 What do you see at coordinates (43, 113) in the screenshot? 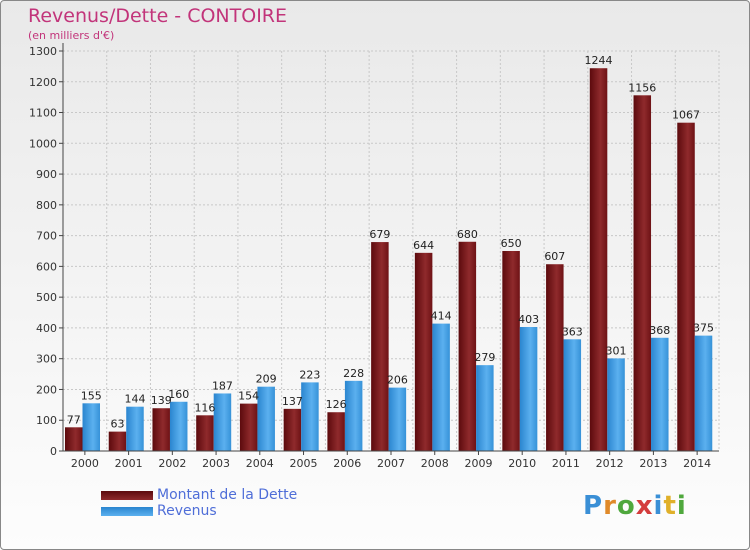
I see `y-tick-label: 1100` at bounding box center [43, 113].